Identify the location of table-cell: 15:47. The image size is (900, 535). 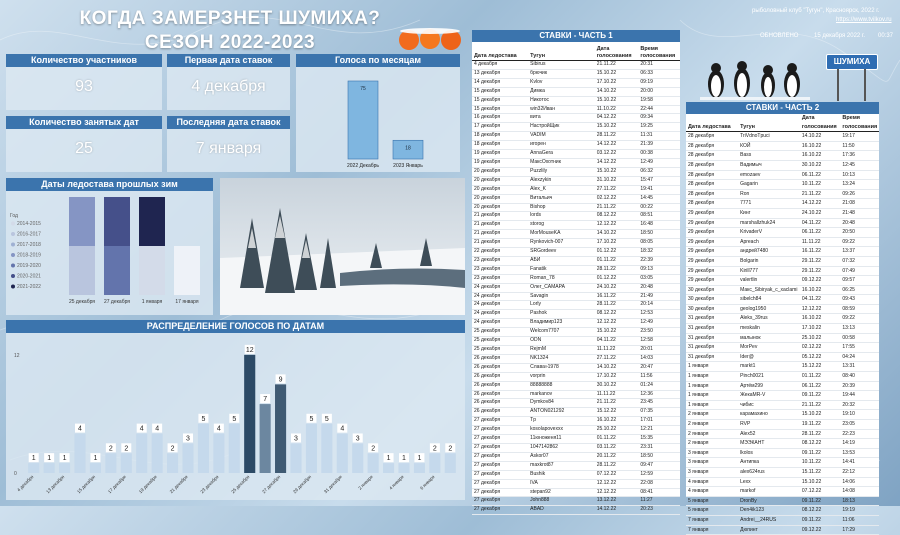
(659, 181).